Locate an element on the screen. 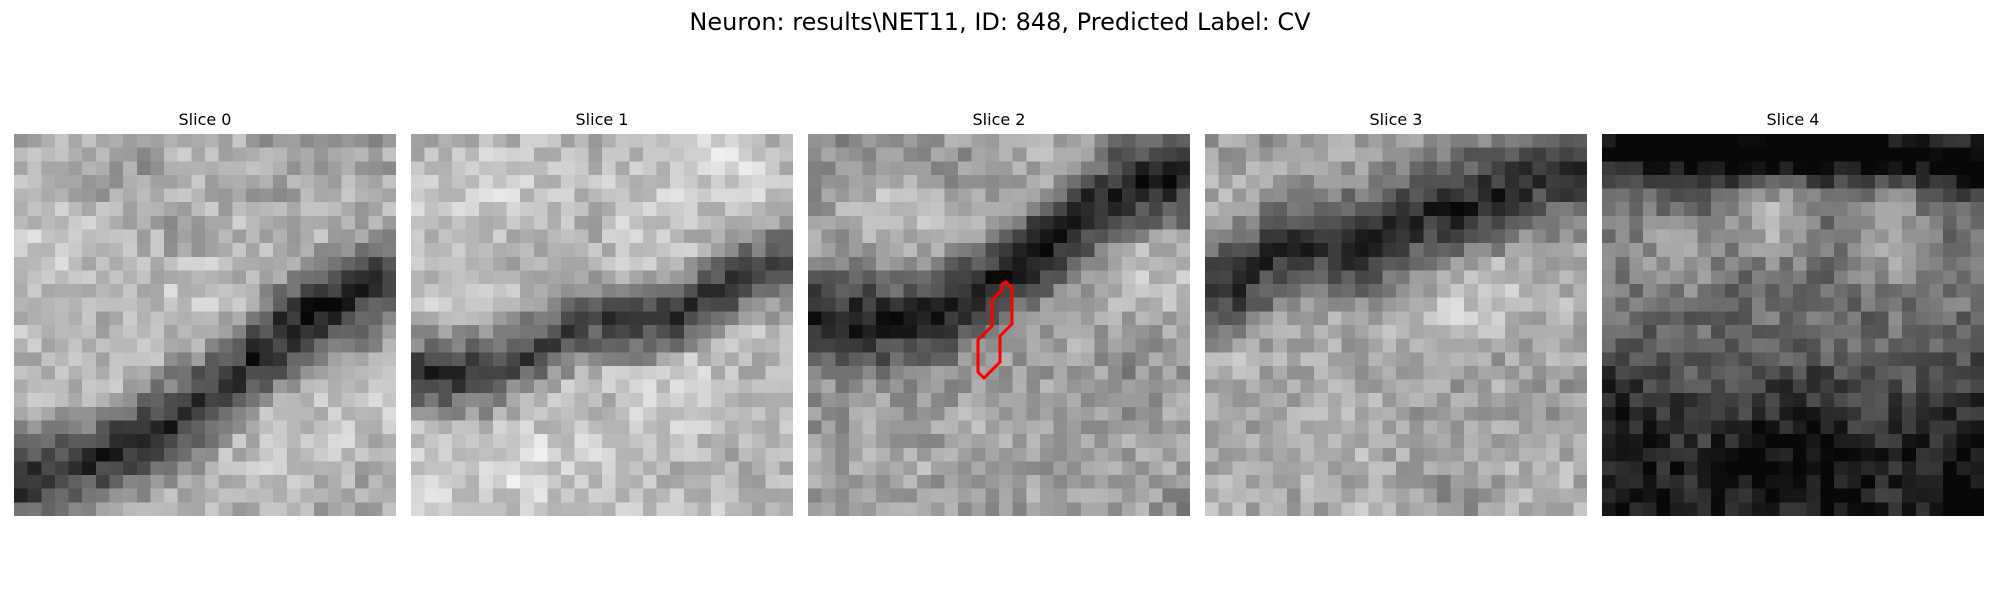 The image size is (2000, 600). segmentation-contour is located at coordinates (995, 330).